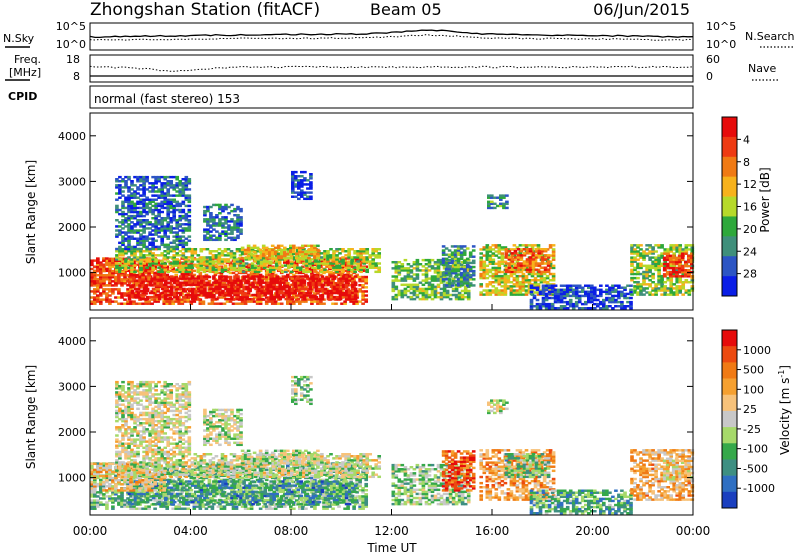 This screenshot has height=554, width=800. Describe the element at coordinates (71, 44) in the screenshot. I see `nsky-tick-bottom: 10^0` at that location.